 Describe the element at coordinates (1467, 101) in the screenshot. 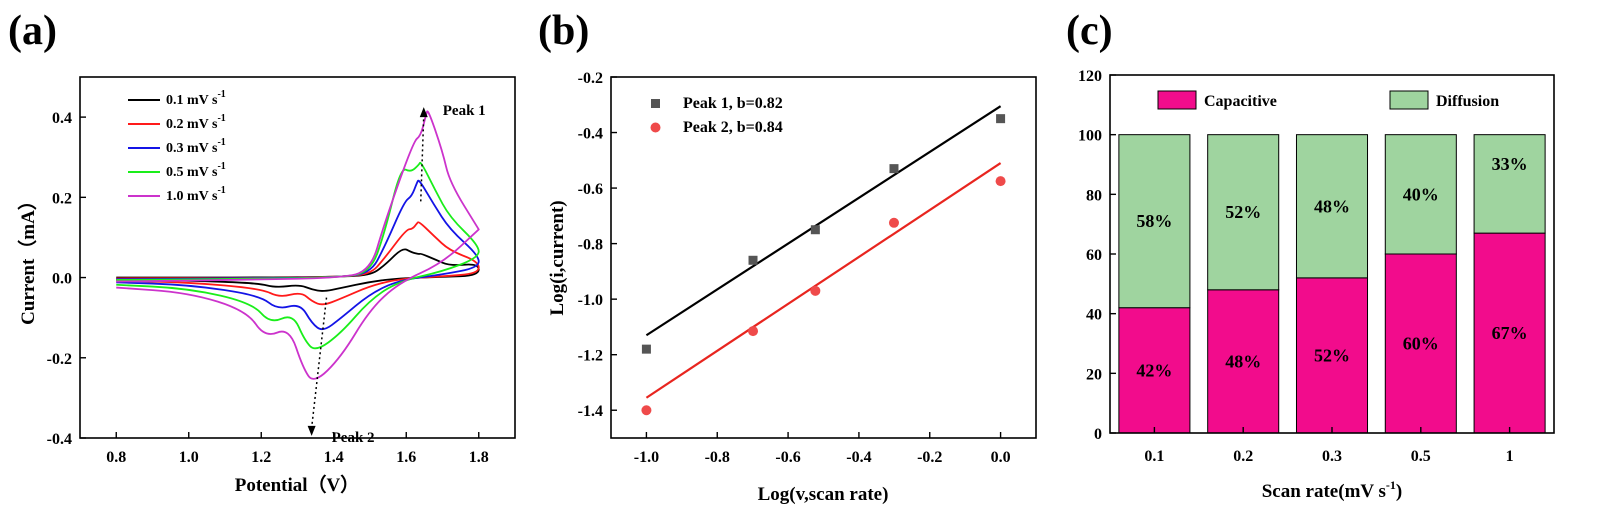

I see `panel-c-legend-label-1: Diffusion` at that location.